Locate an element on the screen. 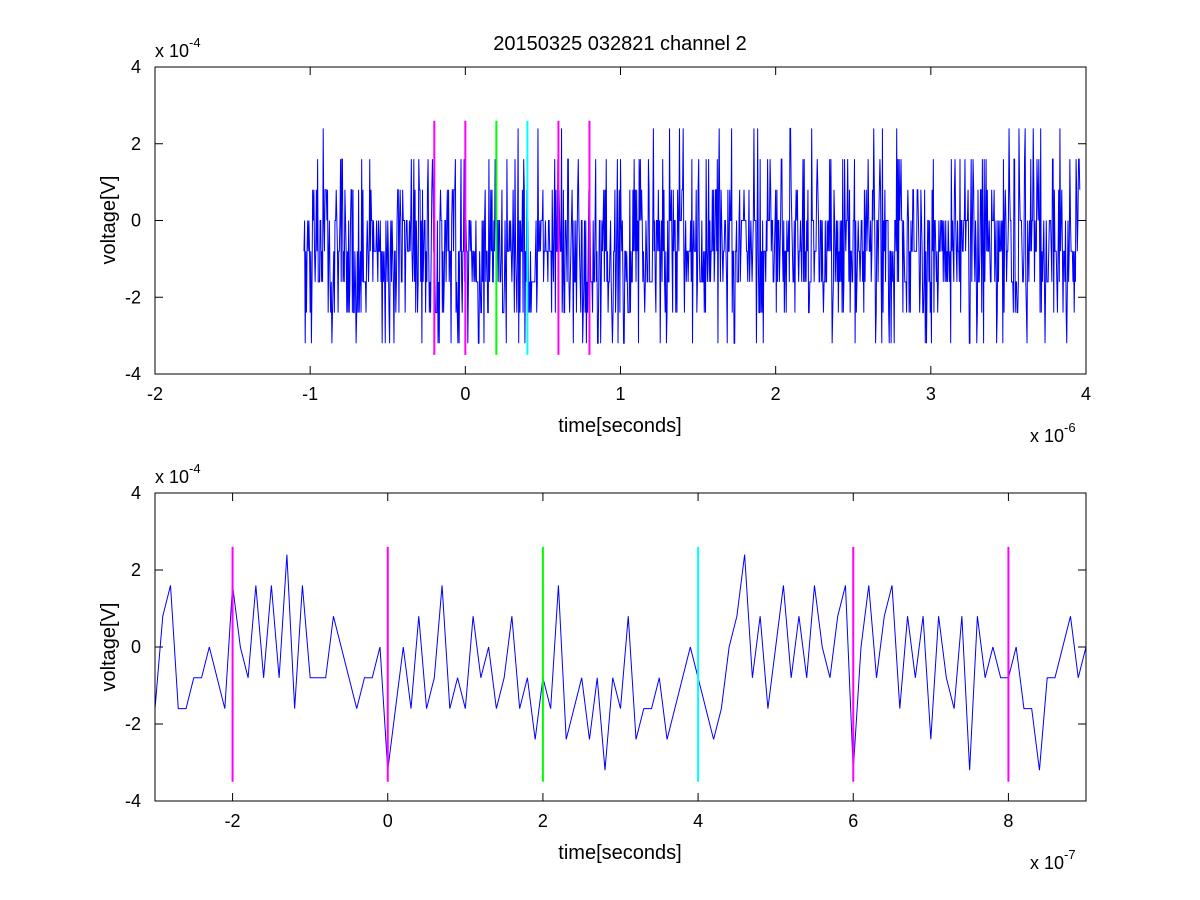 This screenshot has width=1200, height=900. top-plot-x-axis-label: time[seconds] is located at coordinates (619, 426).